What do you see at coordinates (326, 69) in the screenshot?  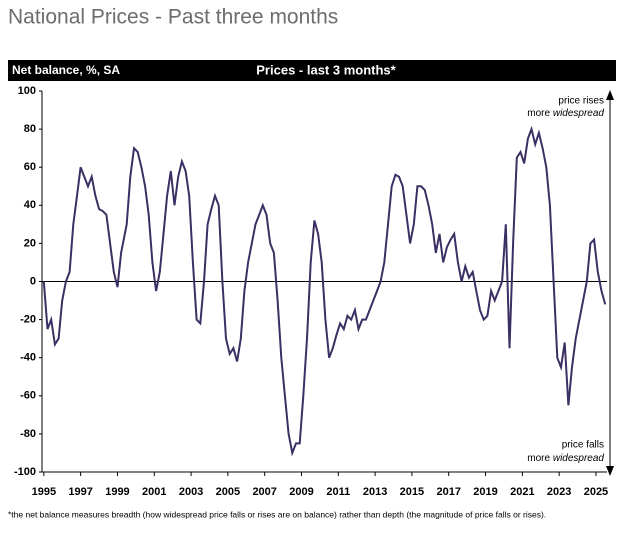 I see `chart-title: Prices - last 3 months*` at bounding box center [326, 69].